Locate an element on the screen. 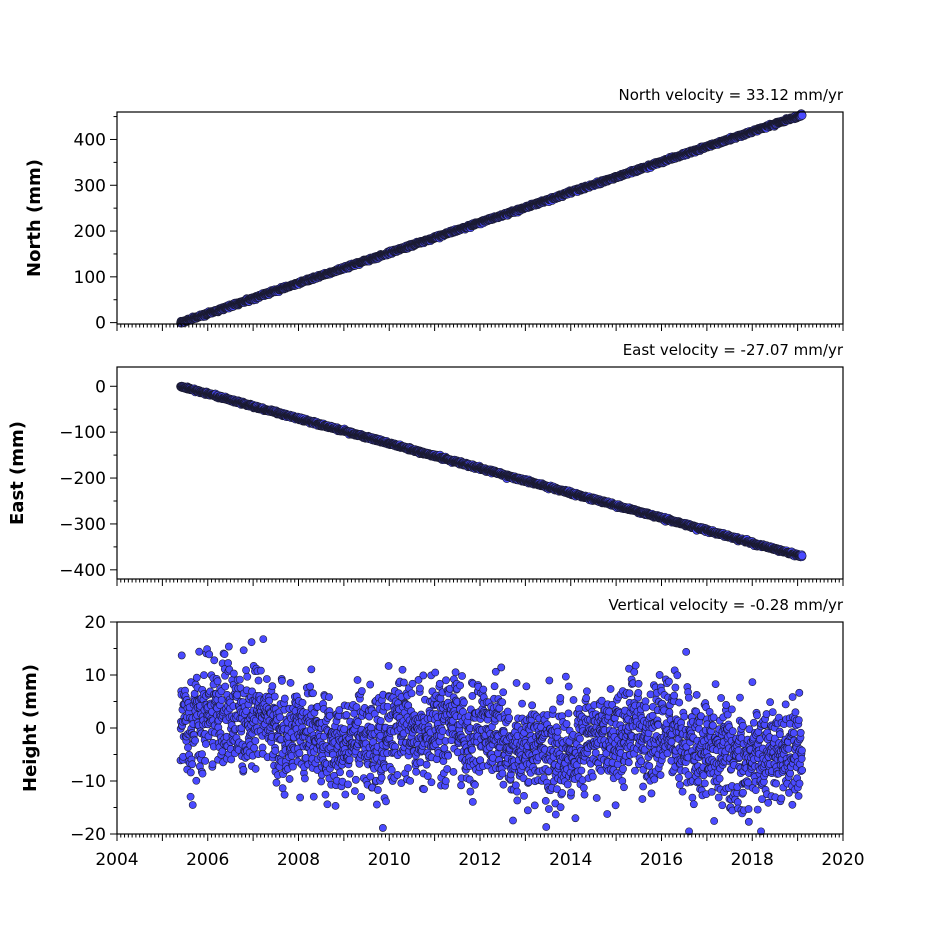 This screenshot has width=937, height=937. y-tick-label: 200 is located at coordinates (90, 232).